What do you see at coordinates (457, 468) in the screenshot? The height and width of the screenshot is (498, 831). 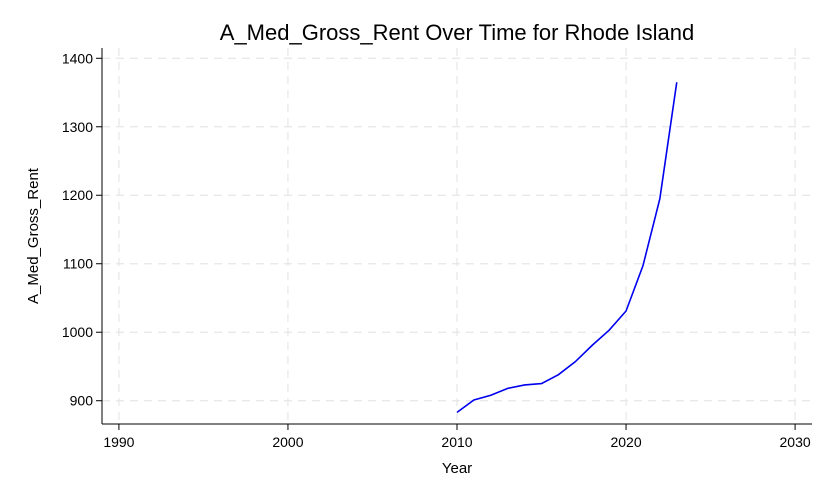 I see `x-axis-label: Year` at bounding box center [457, 468].